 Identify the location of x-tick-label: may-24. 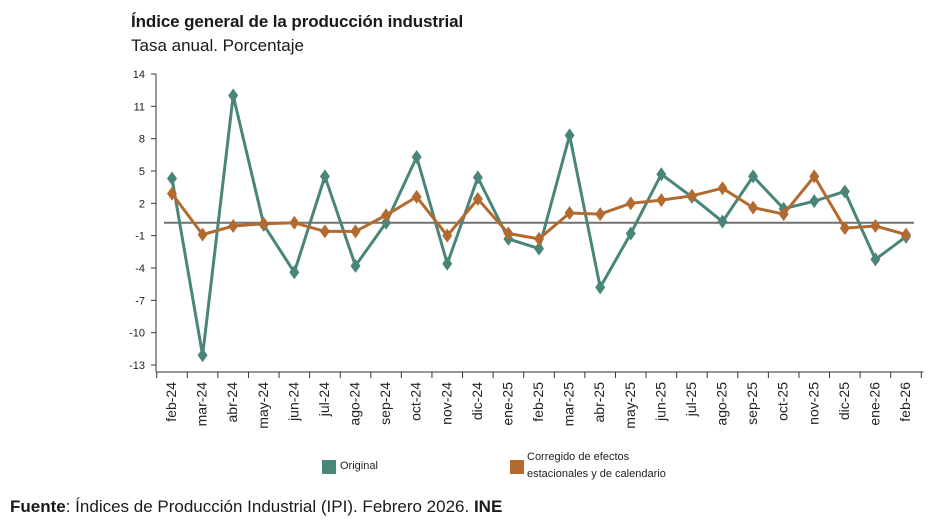
(263, 405).